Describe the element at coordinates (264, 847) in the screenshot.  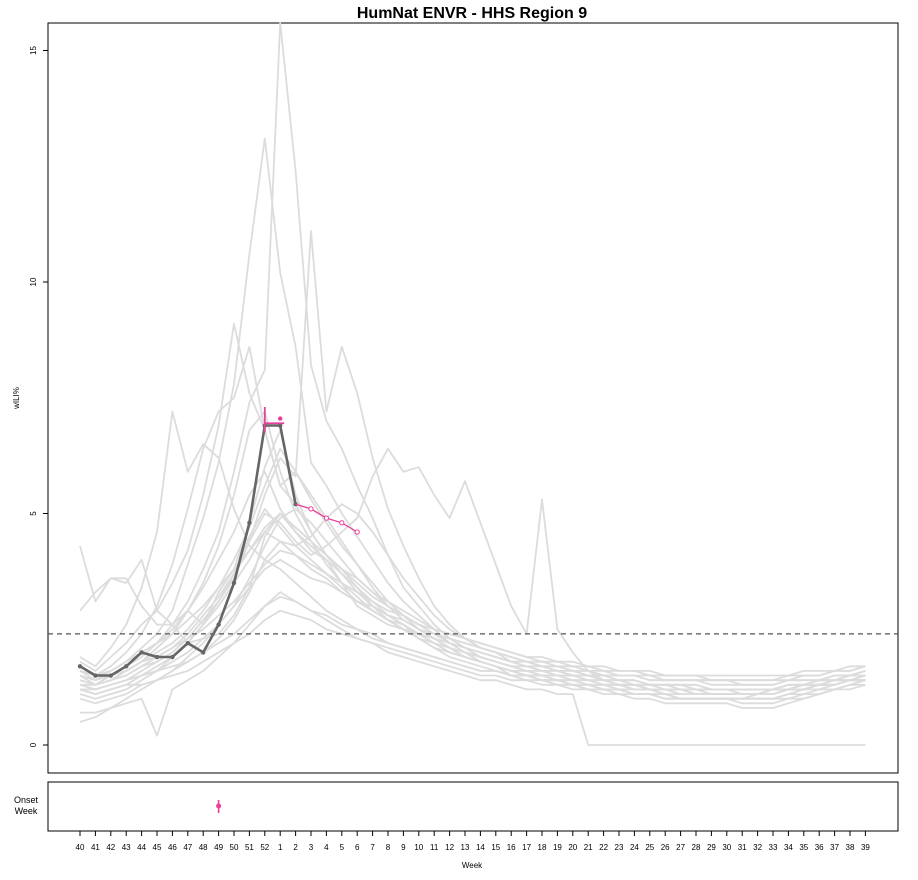
I see `x-tick-label: 52` at that location.